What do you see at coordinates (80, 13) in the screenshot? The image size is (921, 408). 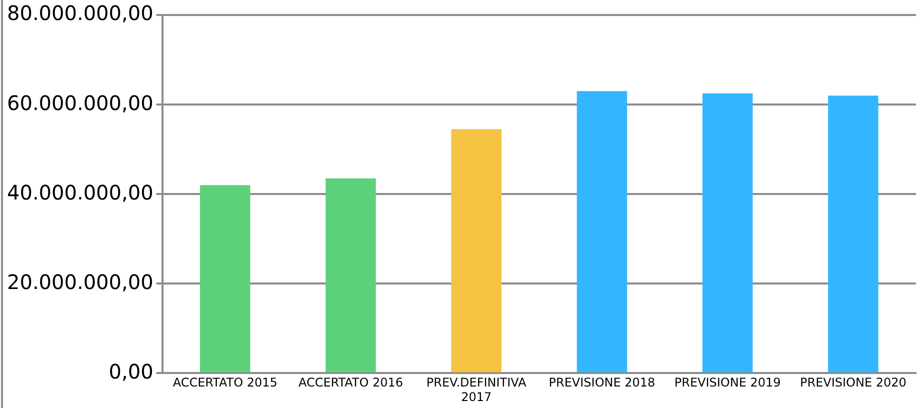 I see `y-tick-label: 80.000.000,00` at bounding box center [80, 13].